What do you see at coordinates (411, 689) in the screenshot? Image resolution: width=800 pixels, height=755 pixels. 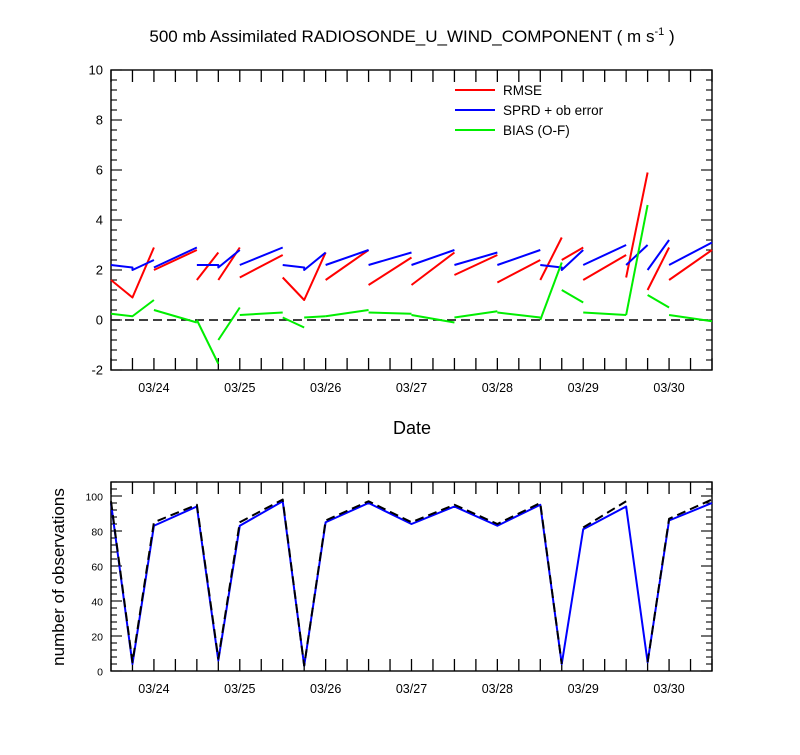 I see `bottom-xtick-label: 03/27` at bounding box center [411, 689].